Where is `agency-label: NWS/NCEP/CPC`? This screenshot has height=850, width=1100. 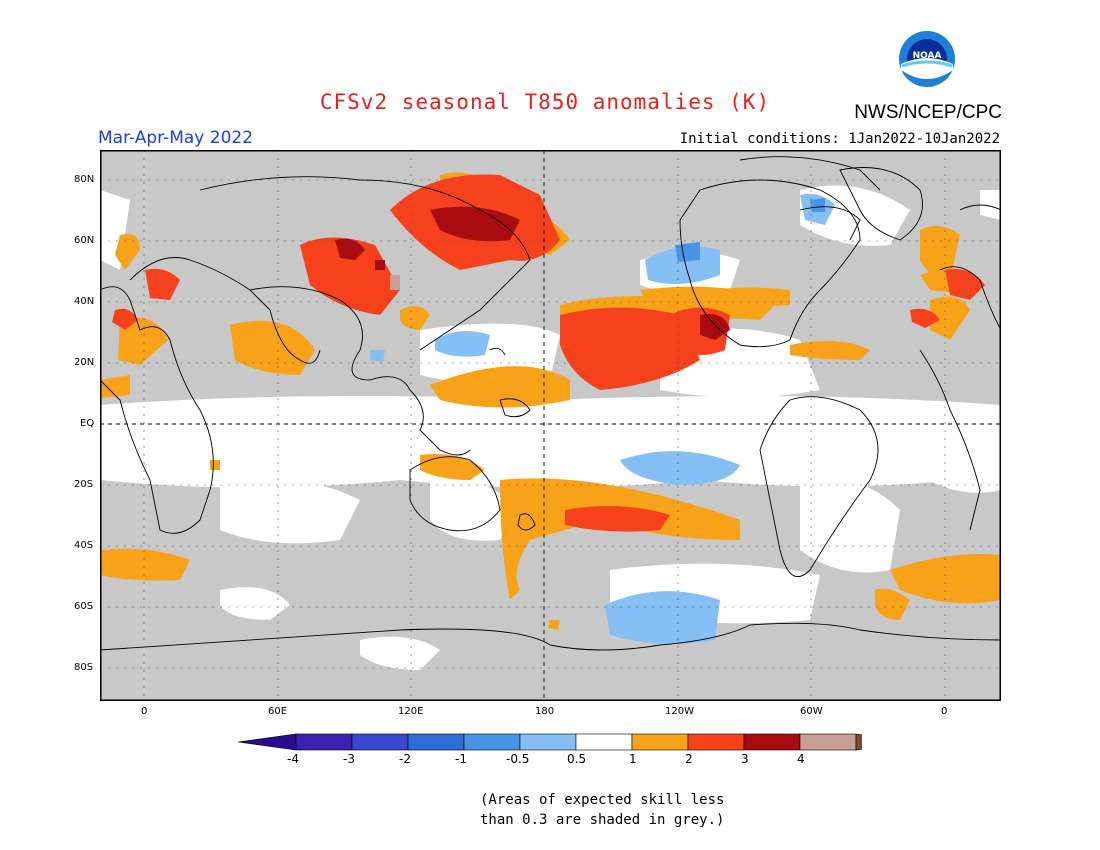
agency-label: NWS/NCEP/CPC is located at coordinates (928, 112).